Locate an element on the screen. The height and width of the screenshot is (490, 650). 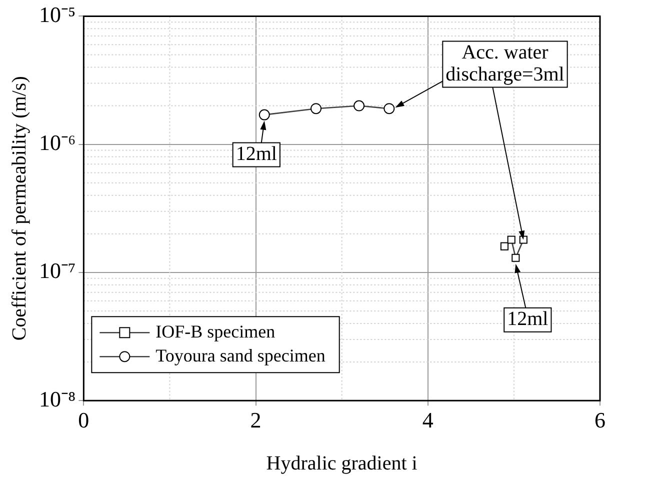
x-axis-title: Hydralic gradient i is located at coordinates (342, 463).